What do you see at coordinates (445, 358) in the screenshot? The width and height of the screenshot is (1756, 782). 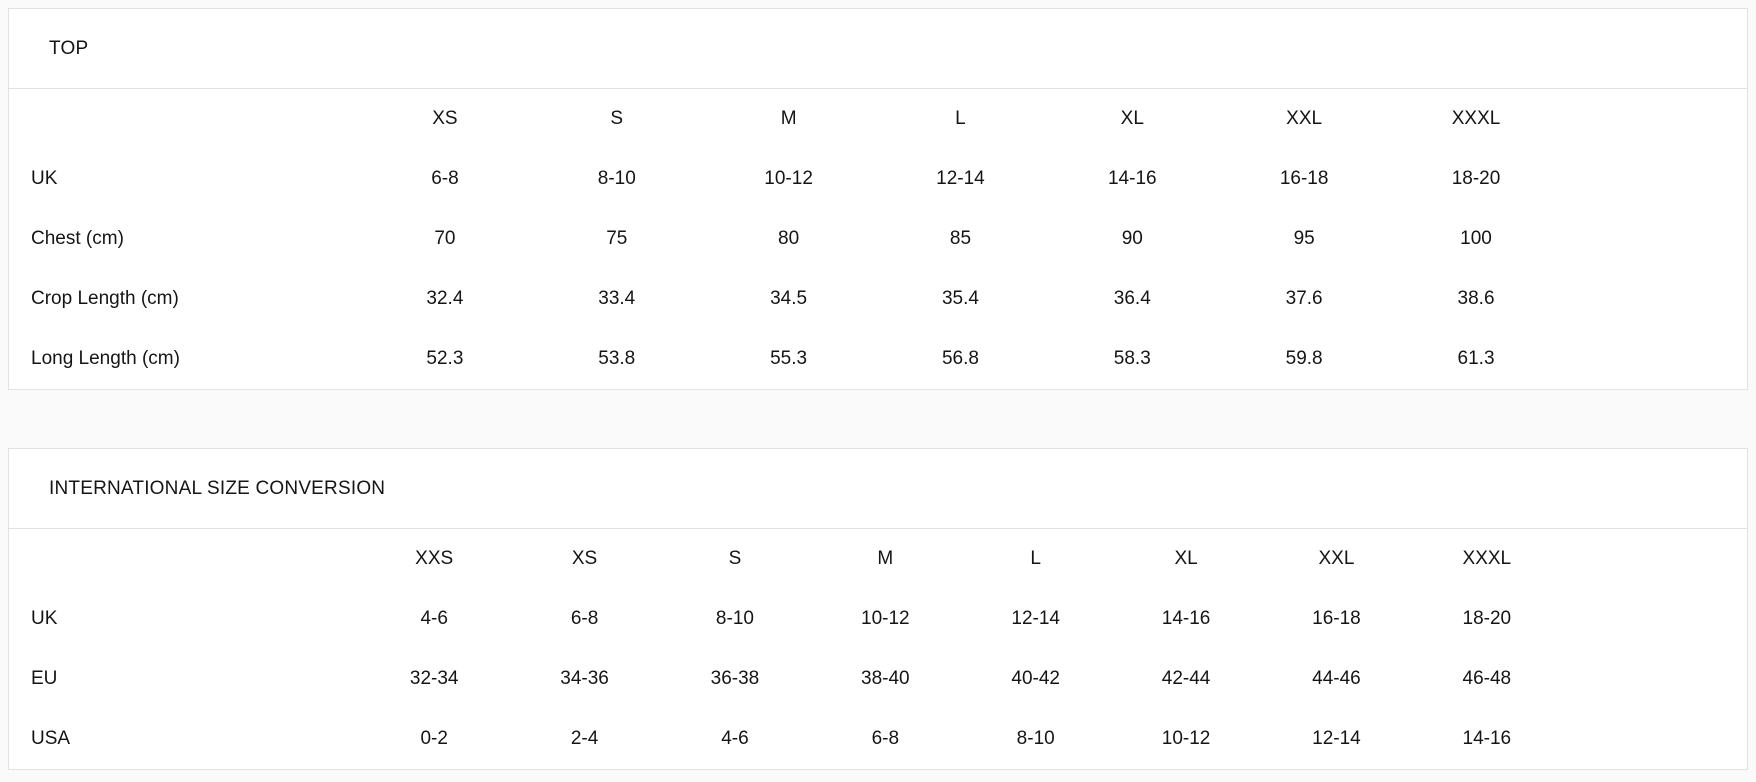 I see `size-value-cell: 52.3` at bounding box center [445, 358].